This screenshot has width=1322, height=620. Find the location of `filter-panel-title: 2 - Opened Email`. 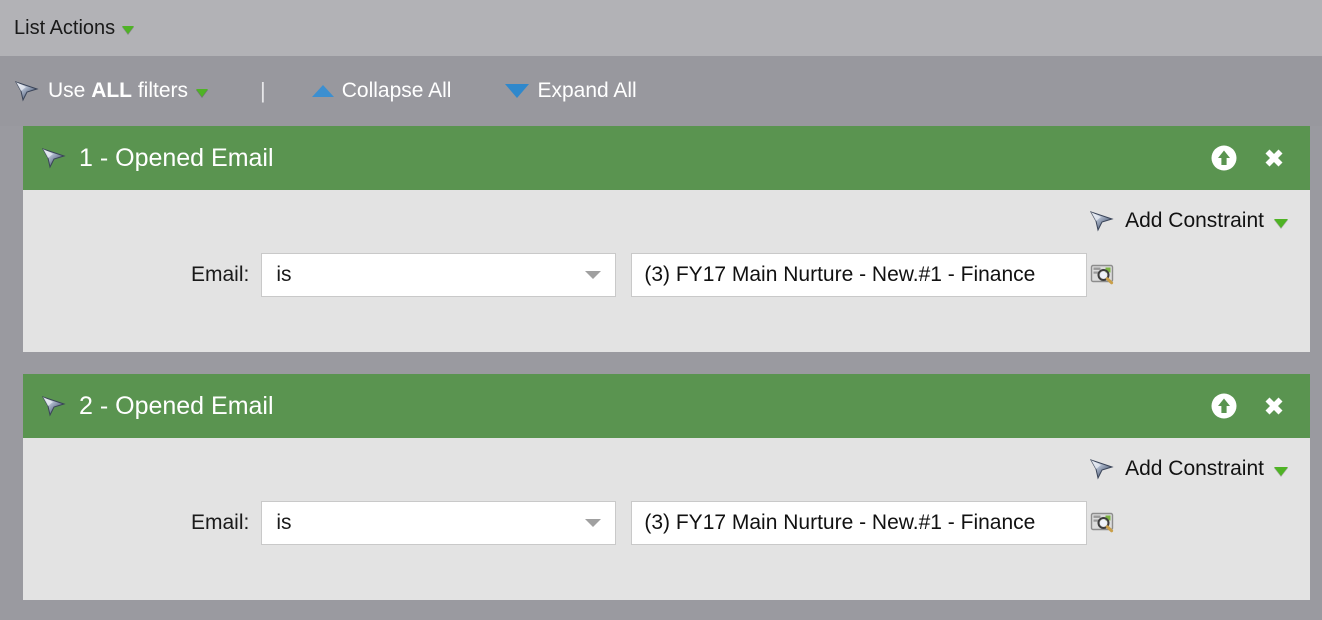

filter-panel-title: 2 - Opened Email is located at coordinates (157, 406).